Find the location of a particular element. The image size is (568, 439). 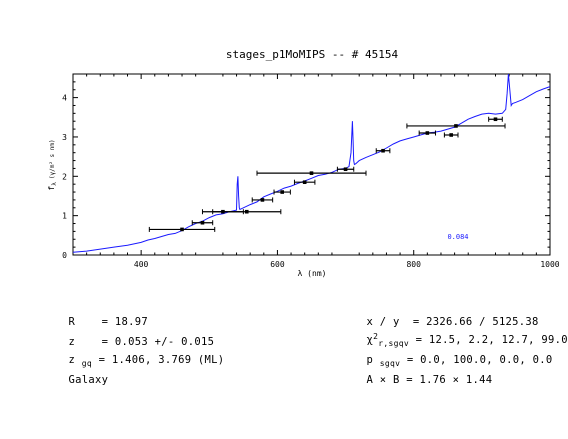

chi-label: χ is located at coordinates (370, 340).